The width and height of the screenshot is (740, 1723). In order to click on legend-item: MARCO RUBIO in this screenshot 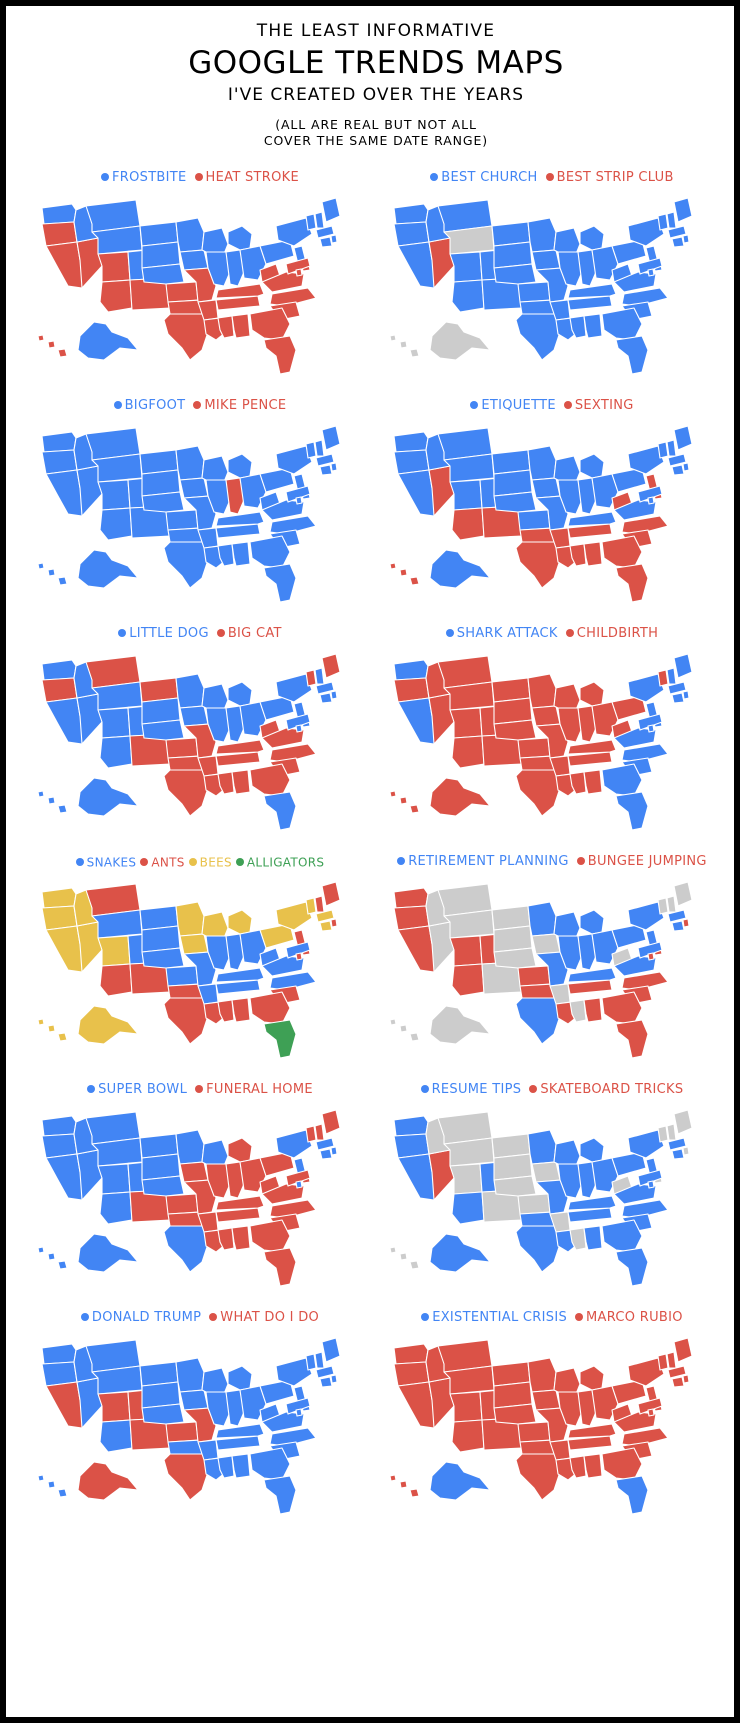, I will do `click(629, 1318)`.